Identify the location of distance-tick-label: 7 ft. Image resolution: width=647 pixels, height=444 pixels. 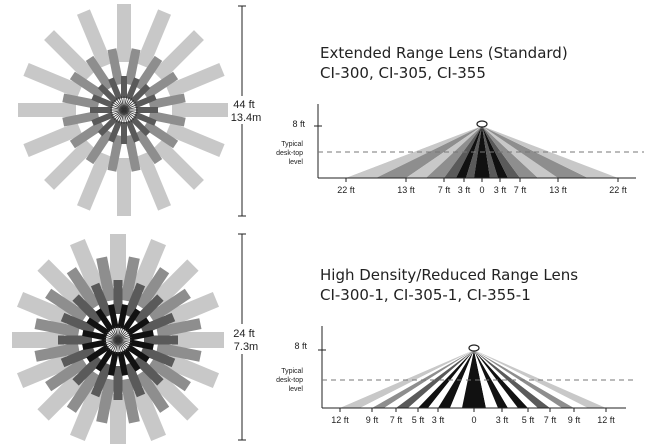
(550, 420).